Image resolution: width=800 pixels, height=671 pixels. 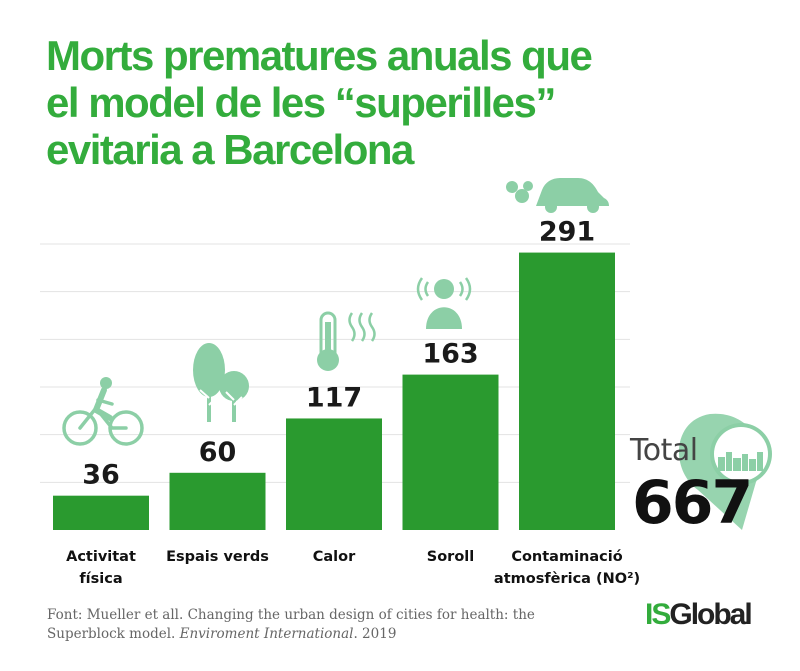 I want to click on location-pin-city-icon, so click(x=725, y=471).